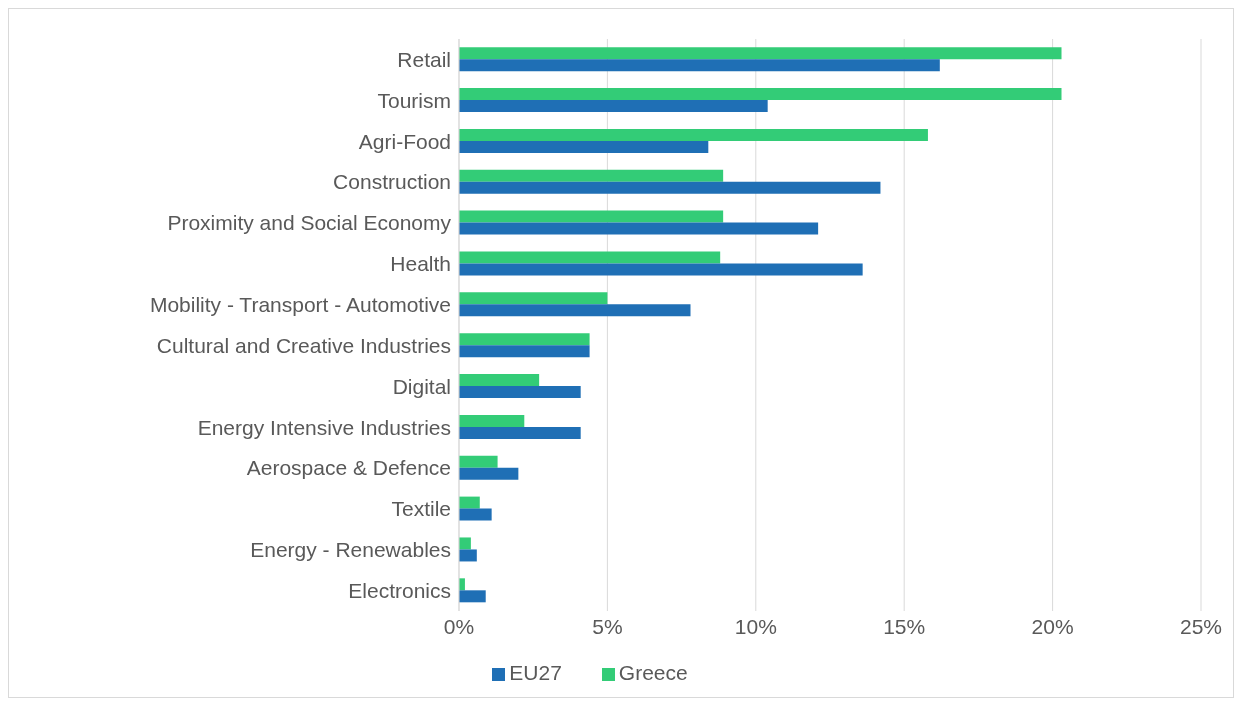 The image size is (1244, 708). I want to click on y-tick-label: Mobility - Transport - Automotive, so click(300, 305).